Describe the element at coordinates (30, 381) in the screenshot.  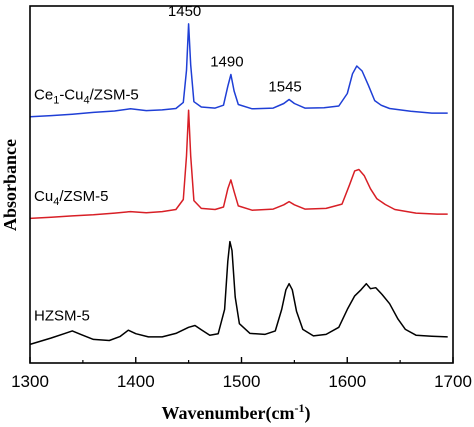
I see `x-tick-label: 1300` at that location.